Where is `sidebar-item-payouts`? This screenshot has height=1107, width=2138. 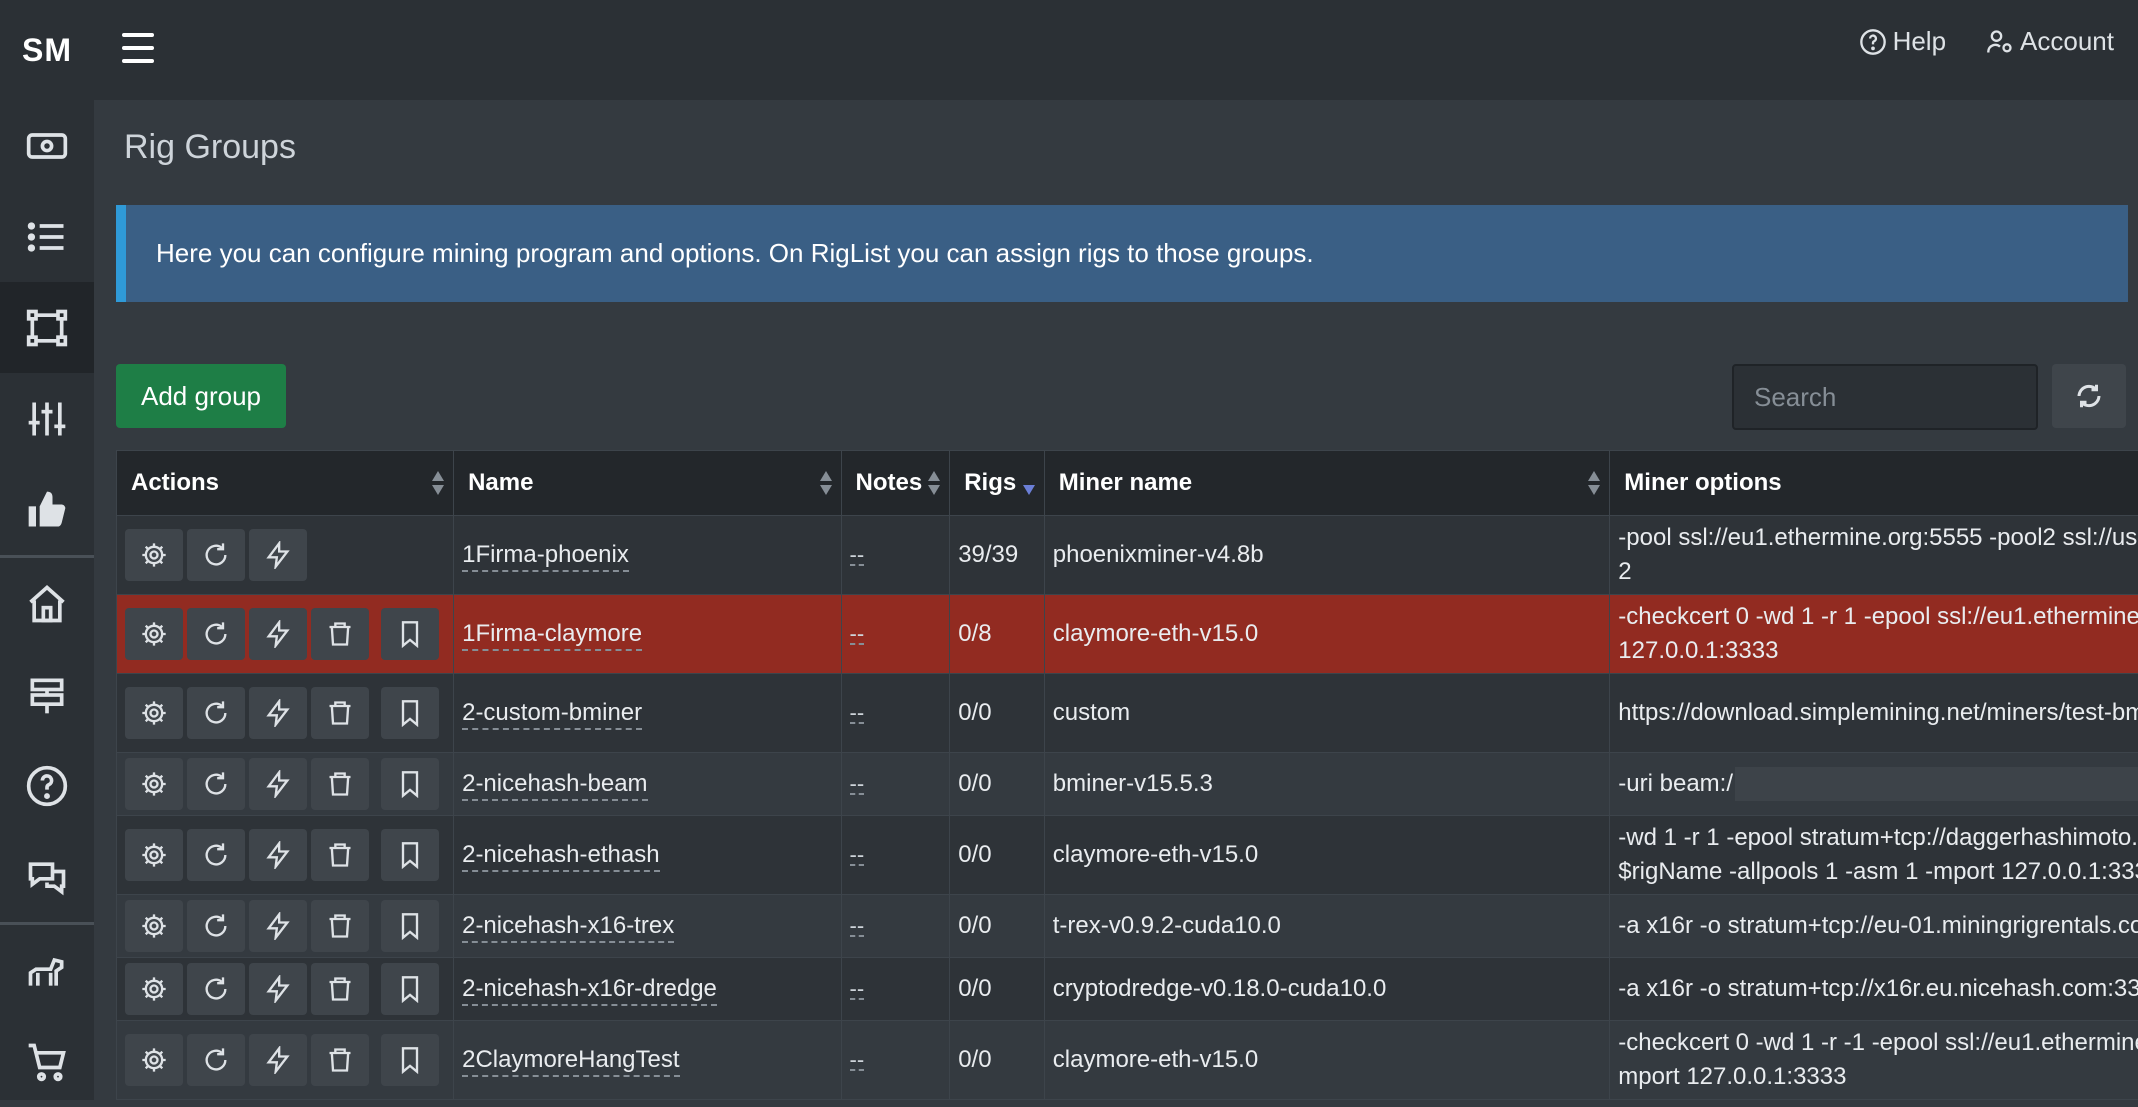
sidebar-item-payouts is located at coordinates (47, 145).